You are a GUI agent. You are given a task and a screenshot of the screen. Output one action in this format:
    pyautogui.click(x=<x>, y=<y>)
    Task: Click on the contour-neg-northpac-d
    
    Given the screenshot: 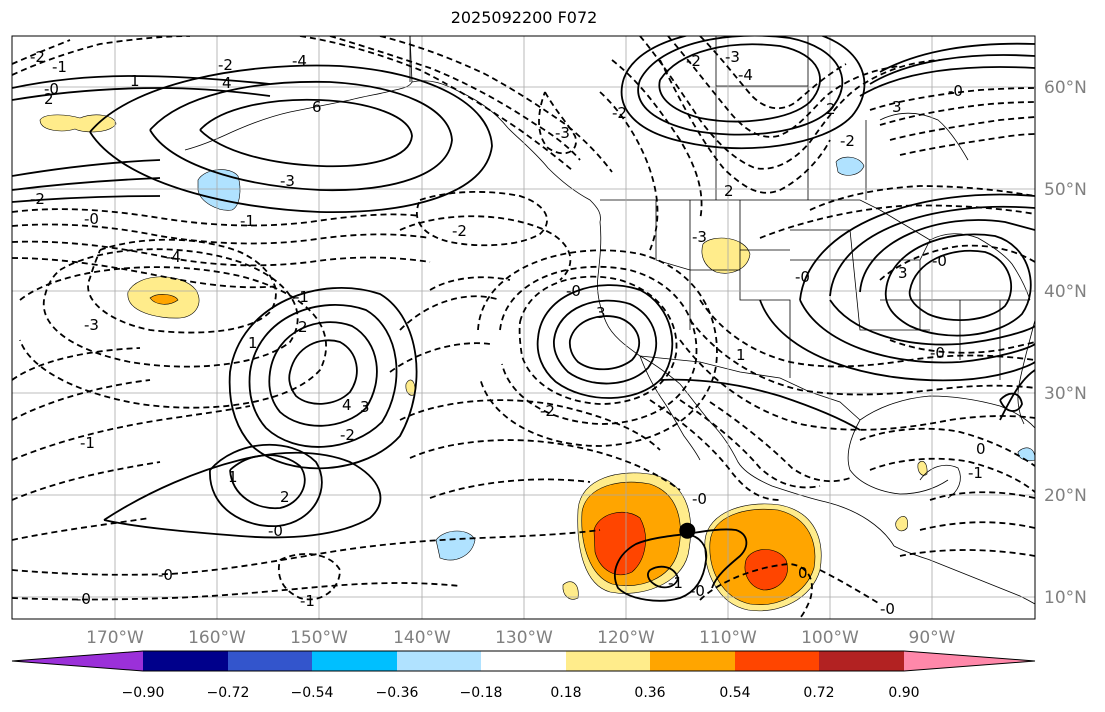 What is the action you would take?
    pyautogui.click(x=146, y=273)
    